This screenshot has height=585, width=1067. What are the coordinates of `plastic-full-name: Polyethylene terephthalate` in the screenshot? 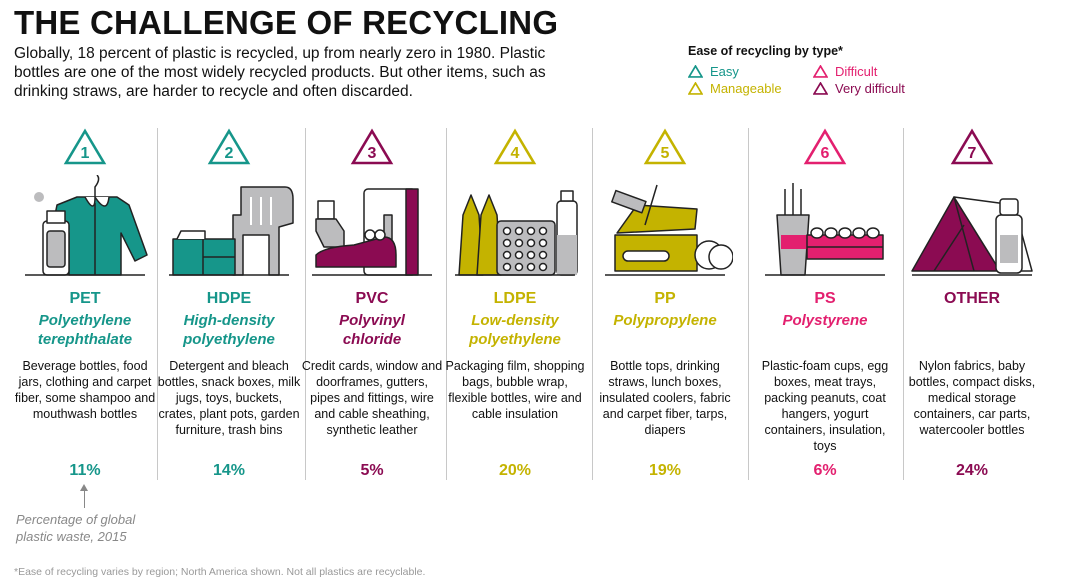 It's located at (85, 330).